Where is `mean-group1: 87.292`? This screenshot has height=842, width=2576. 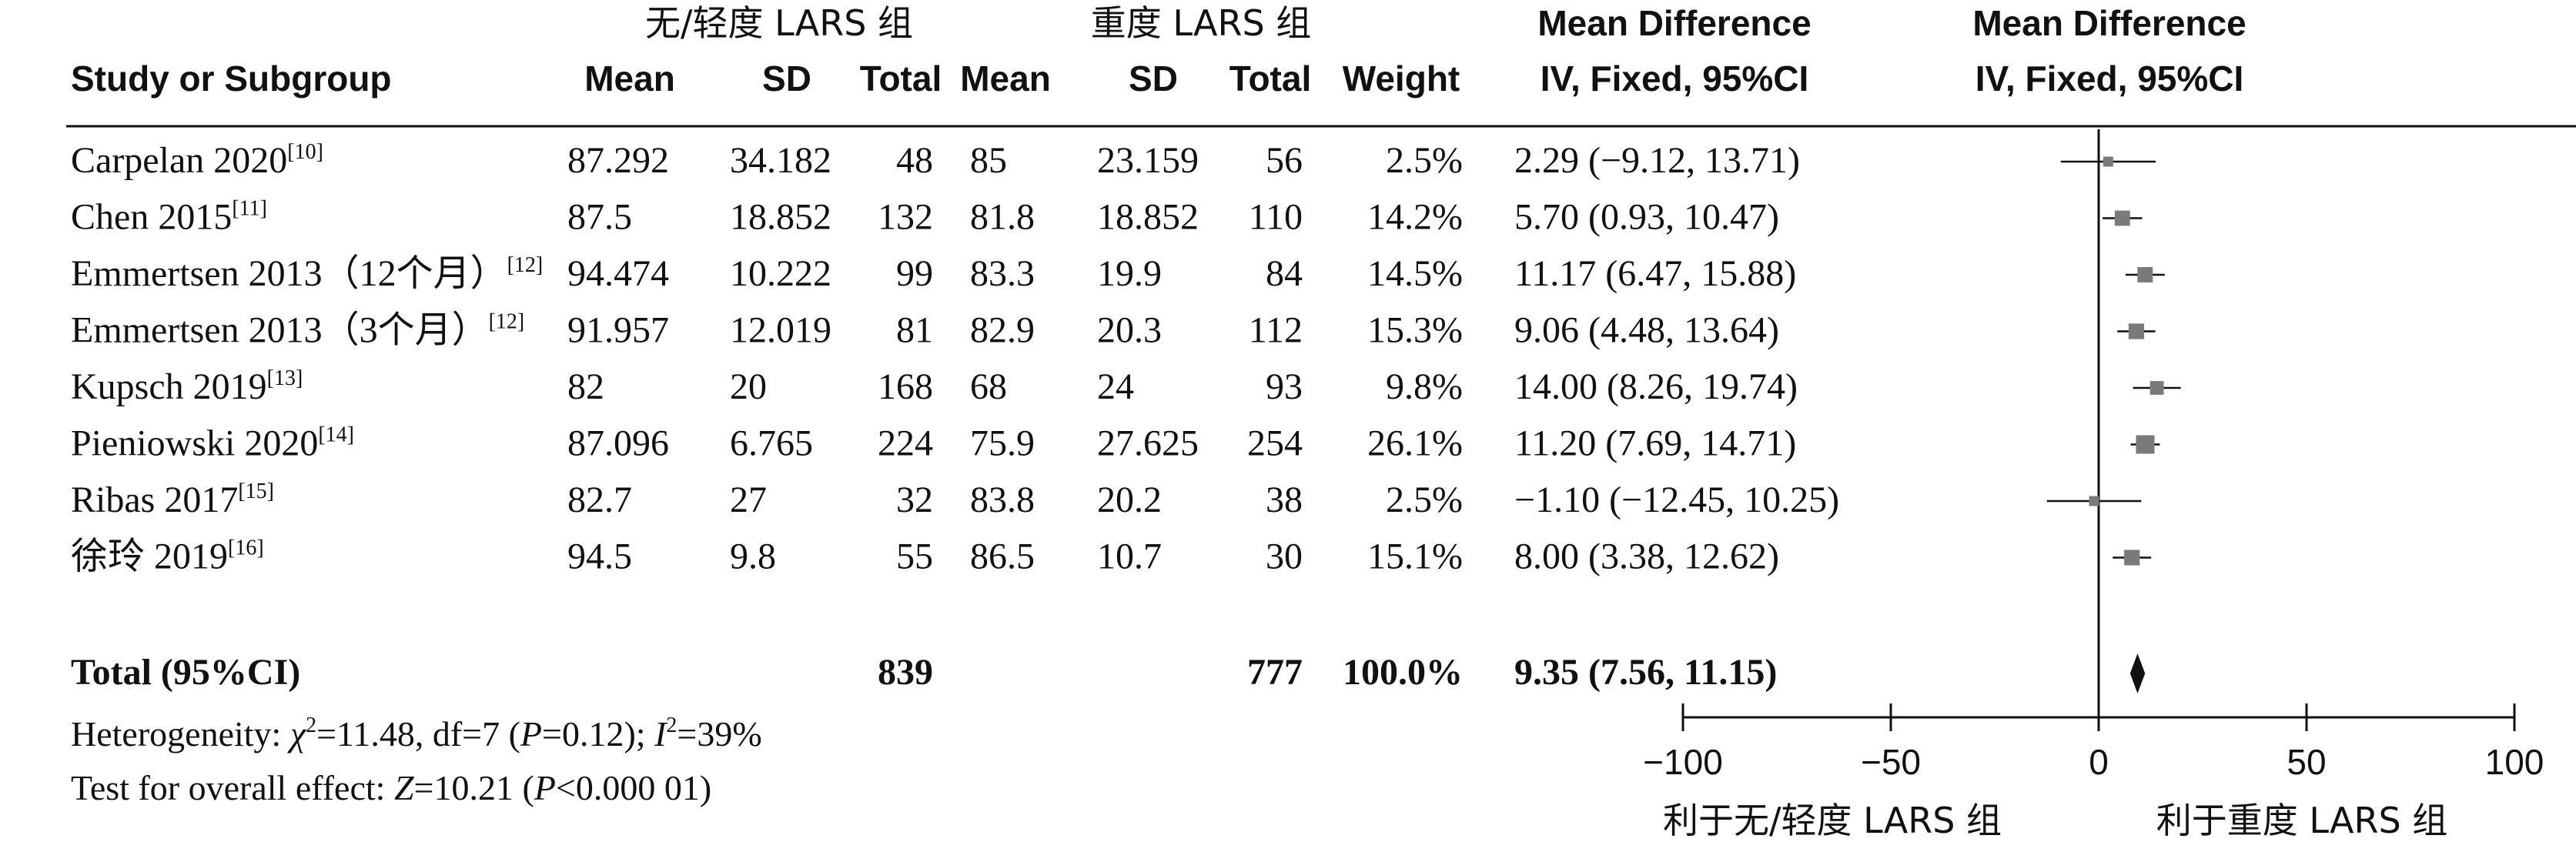
mean-group1: 87.292 is located at coordinates (618, 161).